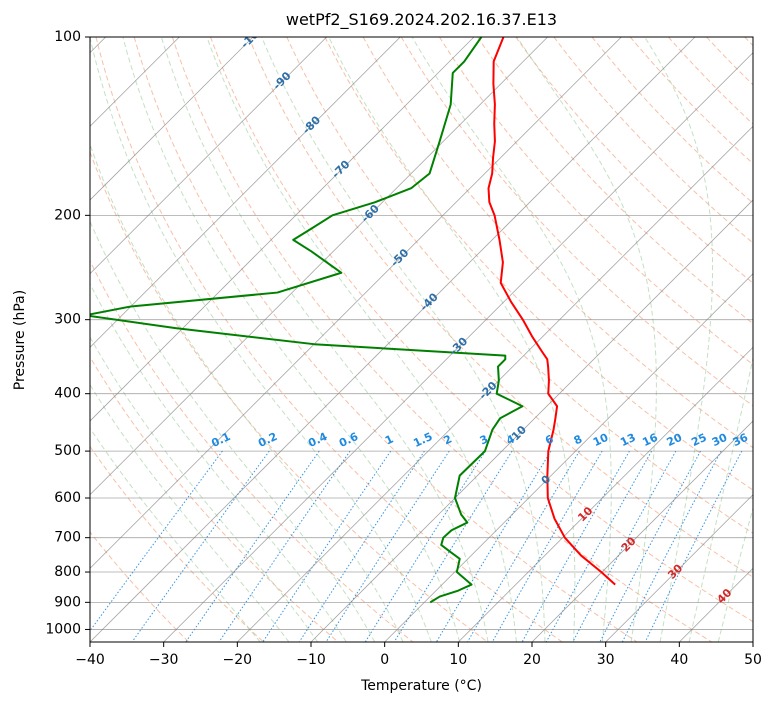 The height and width of the screenshot is (708, 775). Describe the element at coordinates (281, 80) in the screenshot. I see `isotherm-label: -90` at that location.